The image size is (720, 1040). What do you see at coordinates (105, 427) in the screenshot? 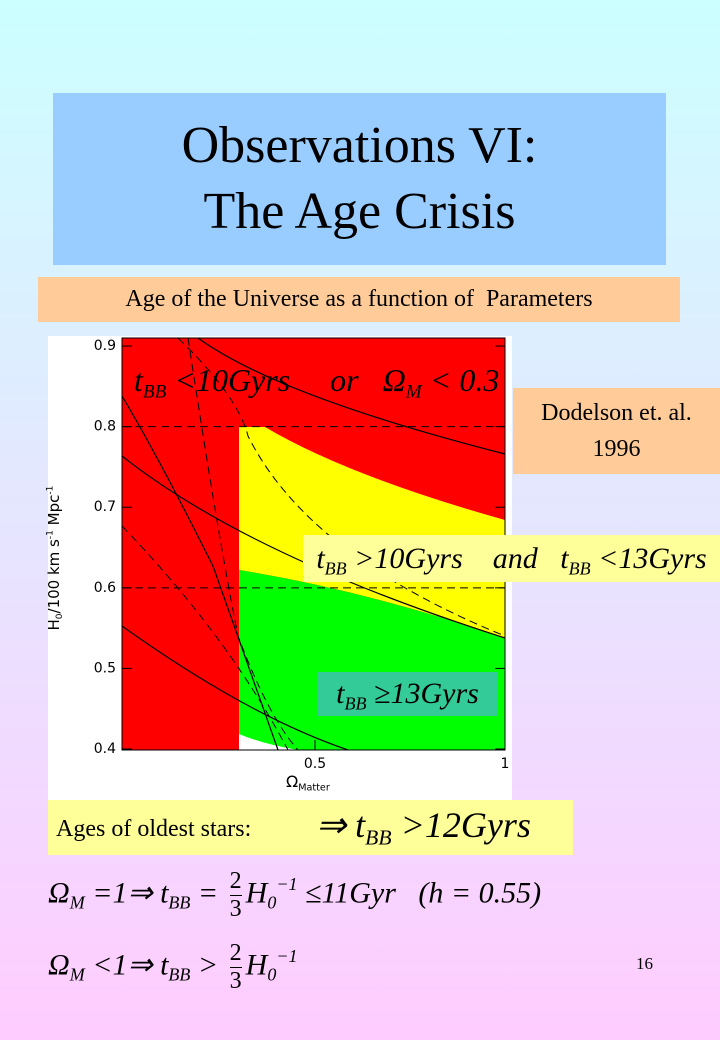
I see `y-tick-label: 0.8` at bounding box center [105, 427].